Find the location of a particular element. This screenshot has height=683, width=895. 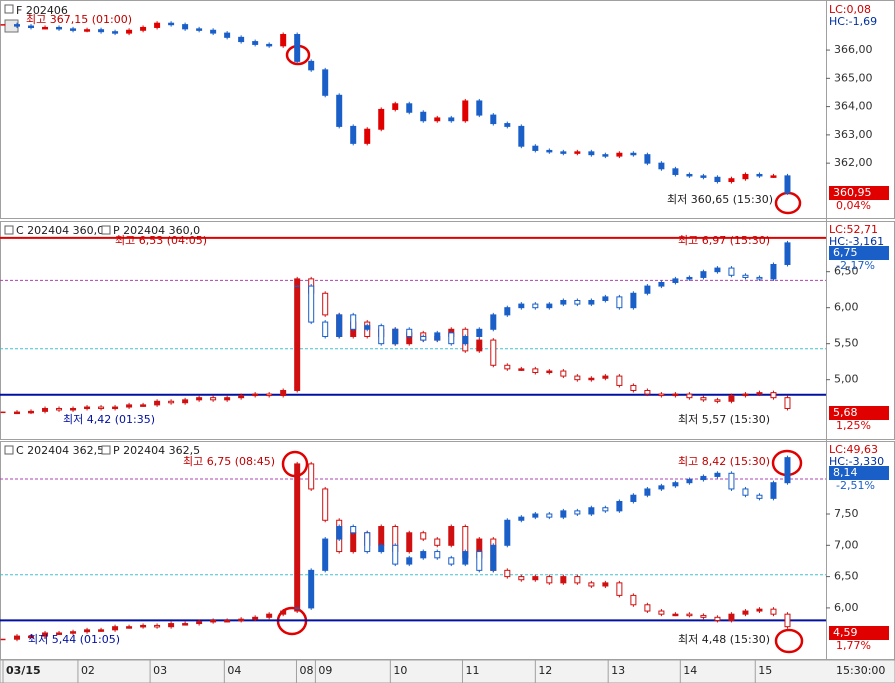

x-tick-label: 03 is located at coordinates (160, 670).